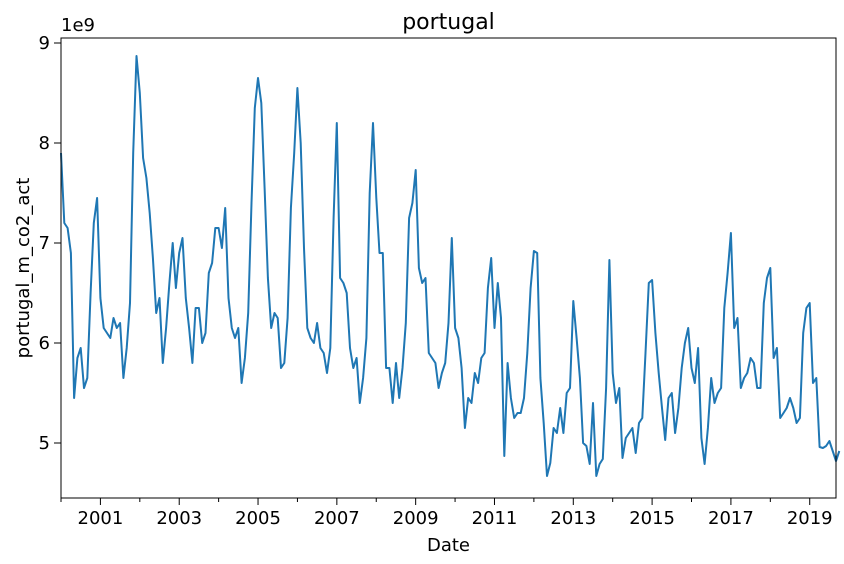 The height and width of the screenshot is (564, 844). I want to click on x-tick-label: 2019, so click(810, 518).